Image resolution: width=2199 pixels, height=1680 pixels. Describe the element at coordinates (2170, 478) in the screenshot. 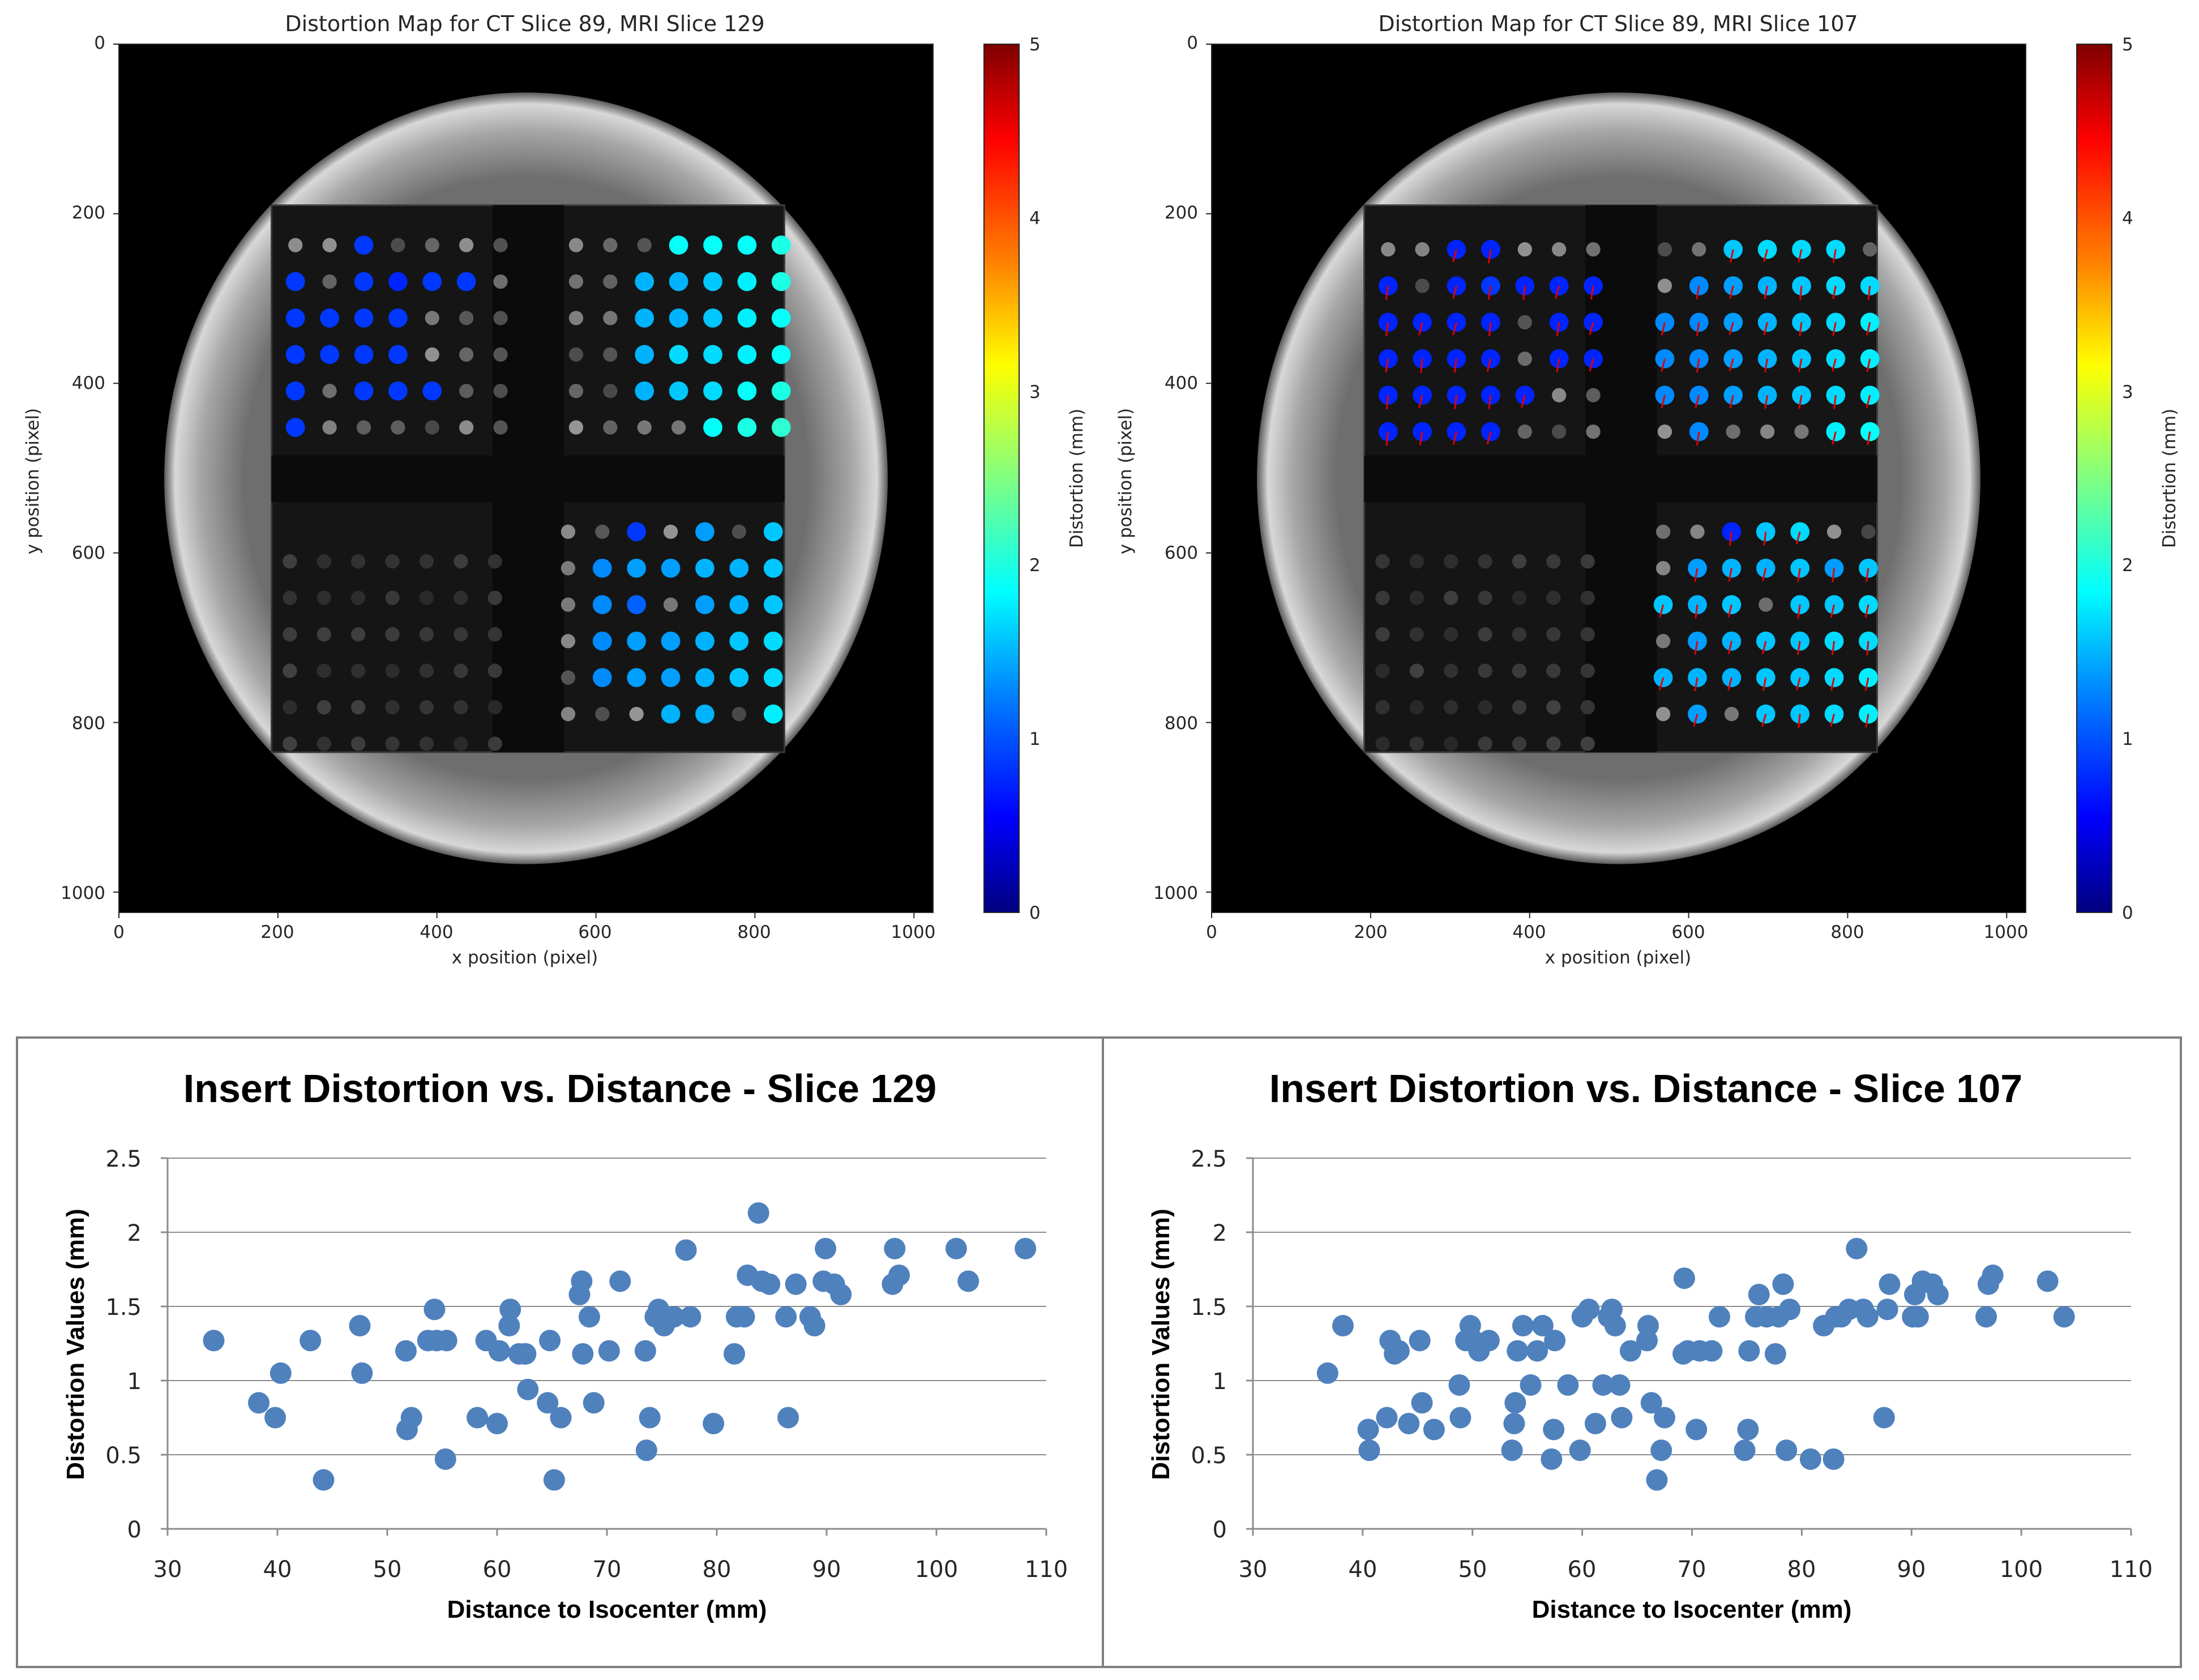

I see `map-2-colorbar-label: Distortion (mm)` at that location.